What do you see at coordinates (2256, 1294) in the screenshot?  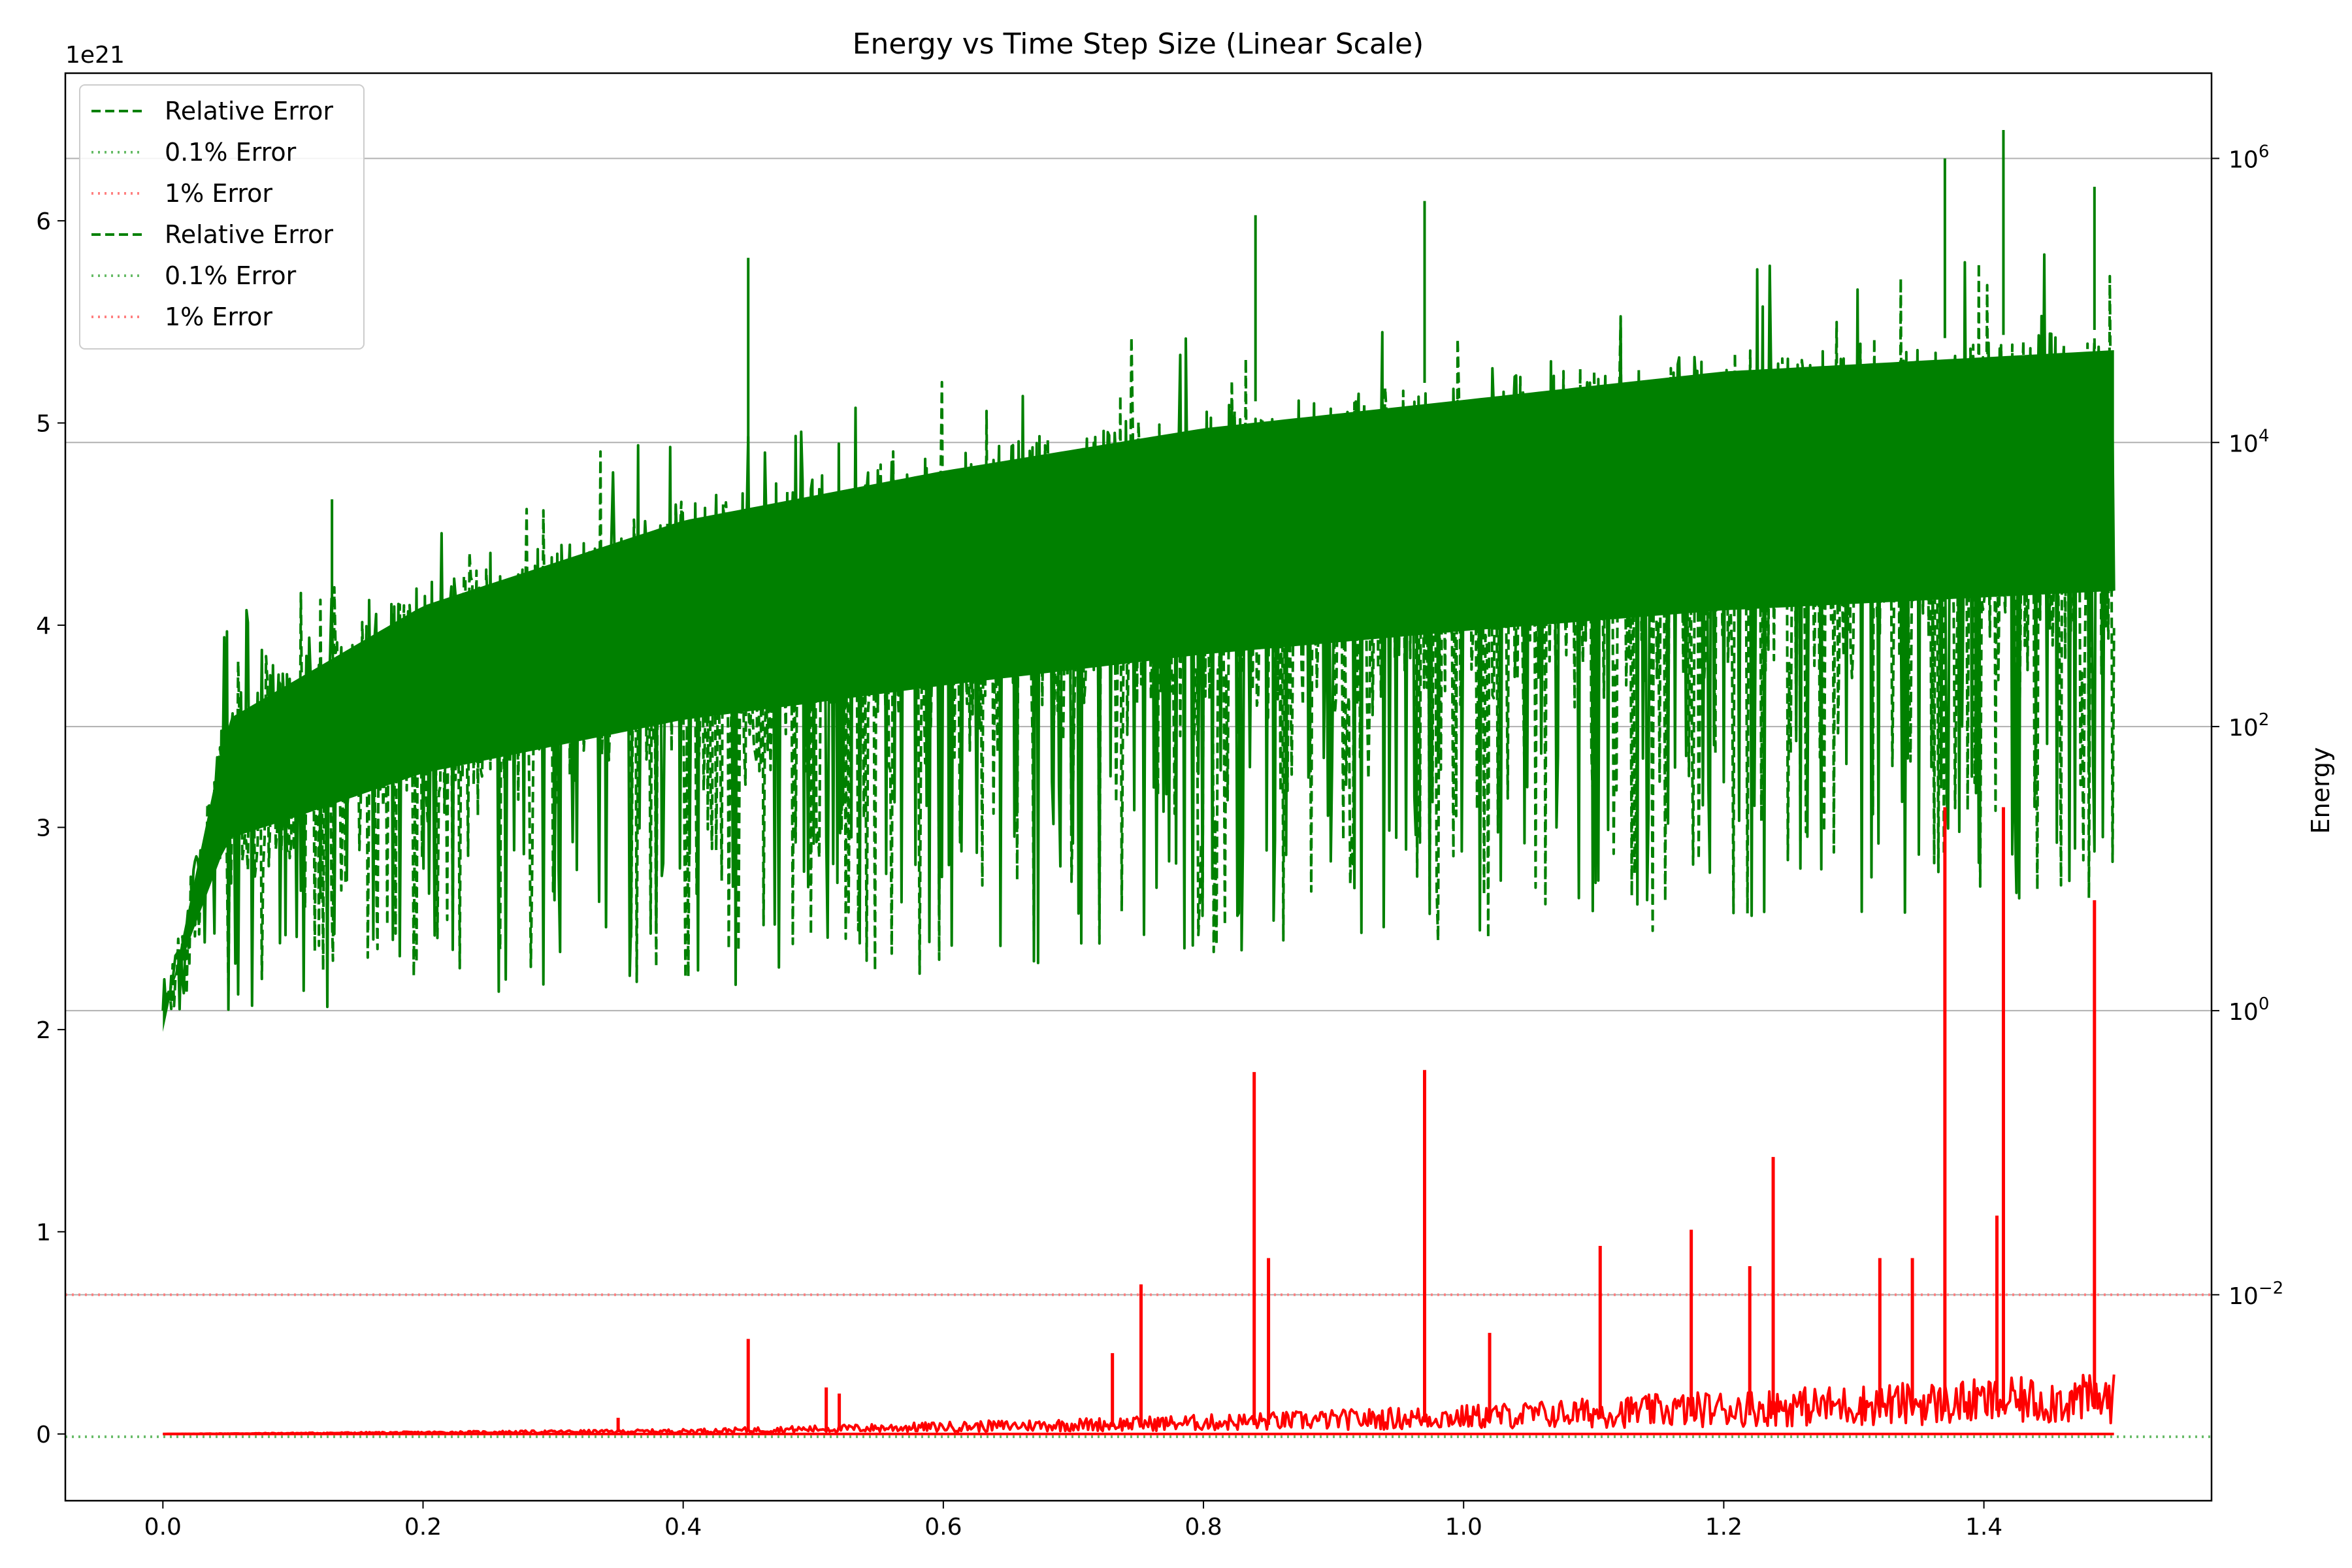 I see `right-y-tick-label: 10⁻²` at bounding box center [2256, 1294].